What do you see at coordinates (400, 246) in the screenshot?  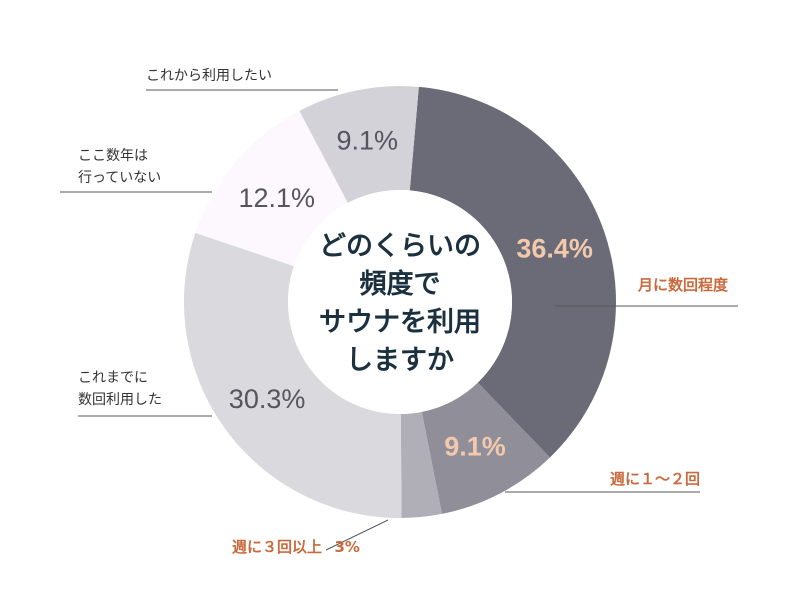 I see `chart-title-line: どのくらいの` at bounding box center [400, 246].